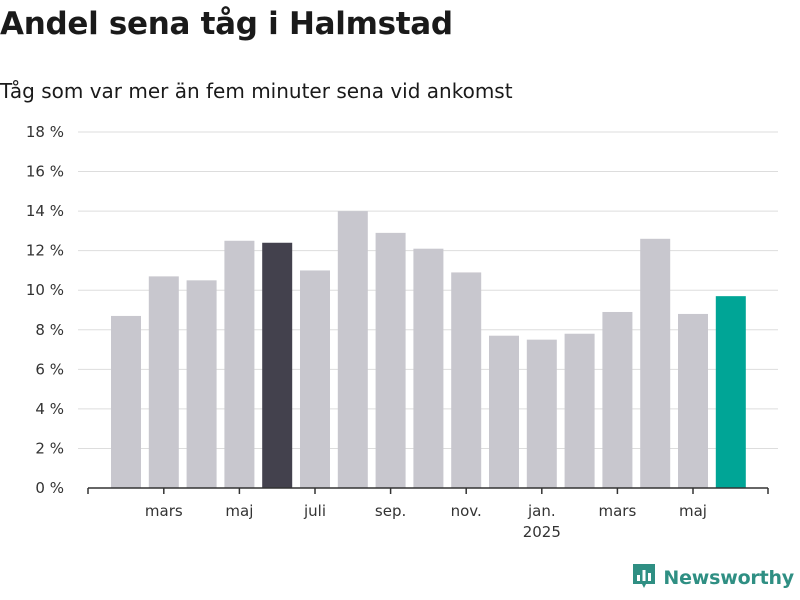 The width and height of the screenshot is (800, 600). I want to click on y-tick-label: 0 %, so click(49, 488).